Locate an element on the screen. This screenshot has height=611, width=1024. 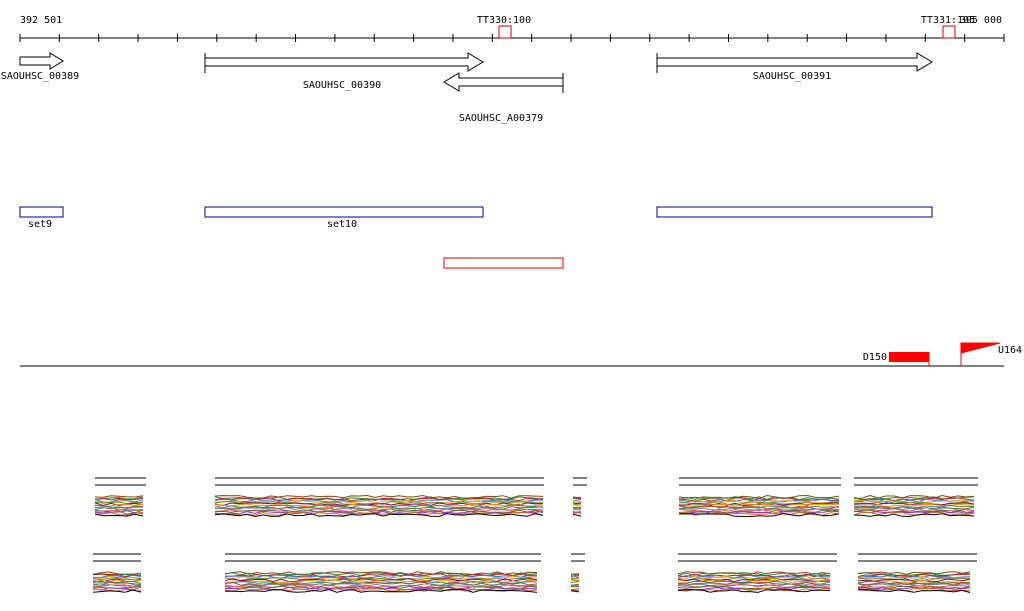
set-label: set9 is located at coordinates (40, 224).